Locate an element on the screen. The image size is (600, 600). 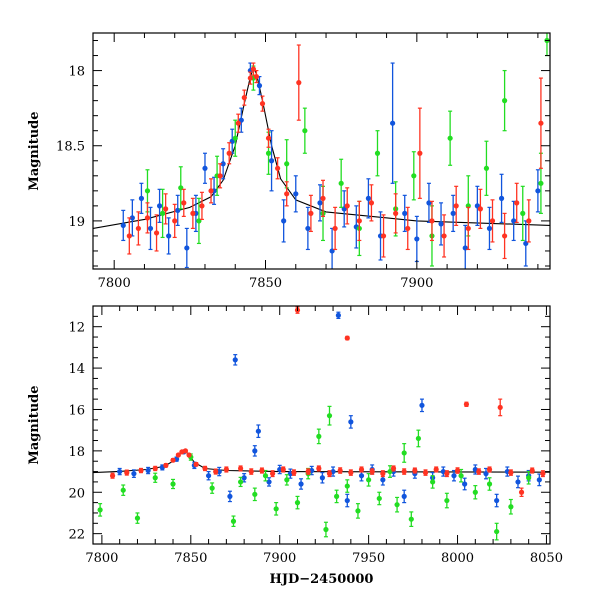
y-tick-label: 18.5 is located at coordinates (70, 147).